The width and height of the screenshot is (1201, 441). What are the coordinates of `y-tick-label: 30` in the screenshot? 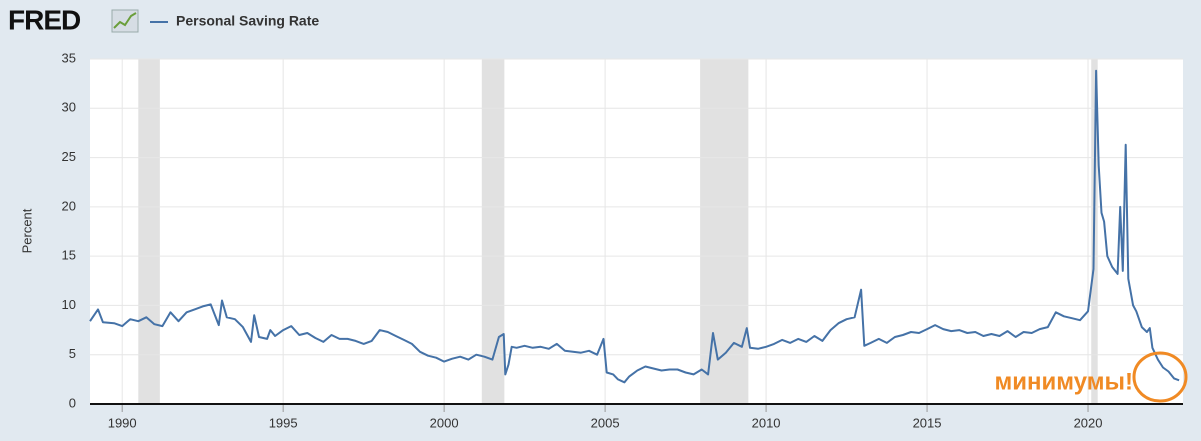 It's located at (69, 107).